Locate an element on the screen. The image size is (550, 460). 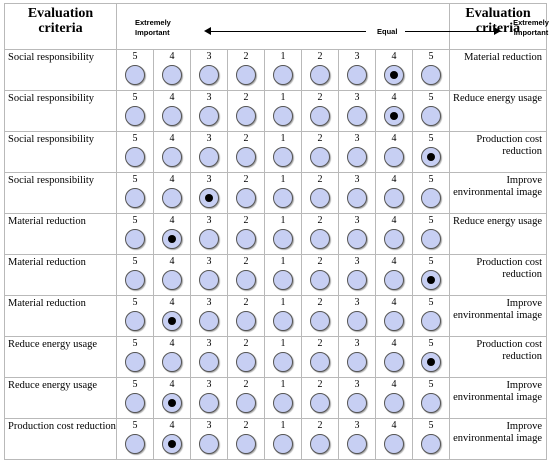
rating-option-cell: 3 is located at coordinates (357, 275).